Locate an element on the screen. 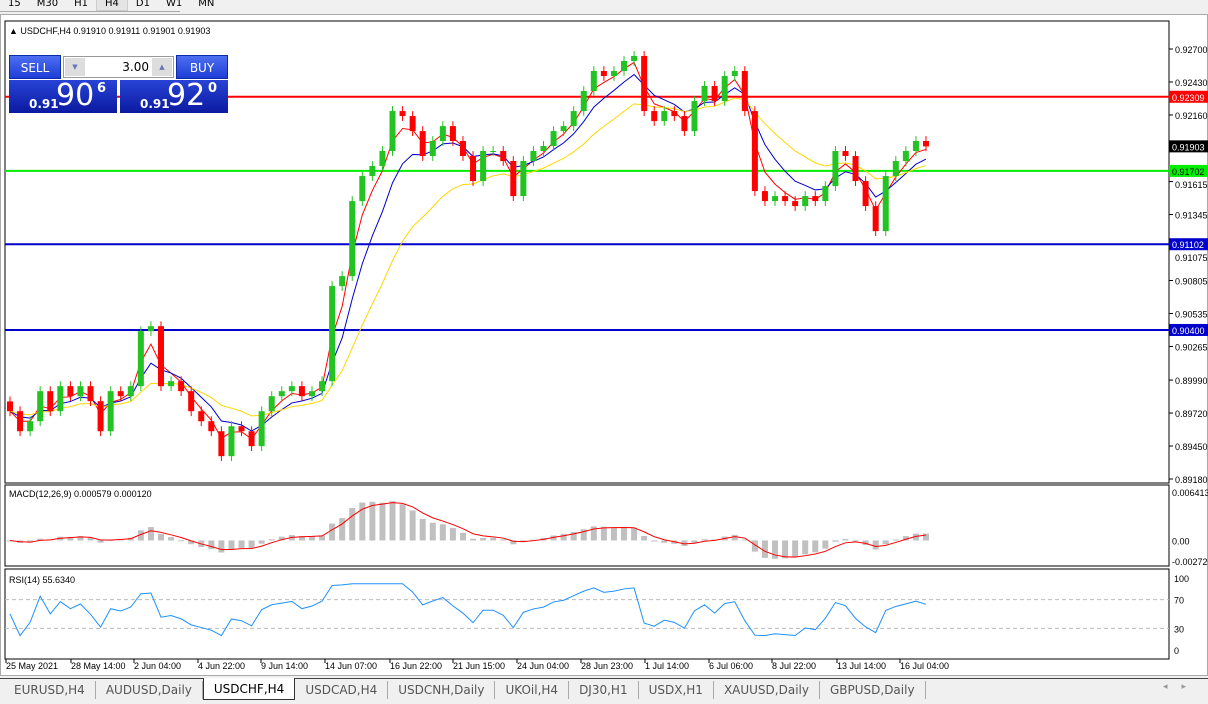  tab-usdcnh-daily: USDCNH,Daily is located at coordinates (442, 690).